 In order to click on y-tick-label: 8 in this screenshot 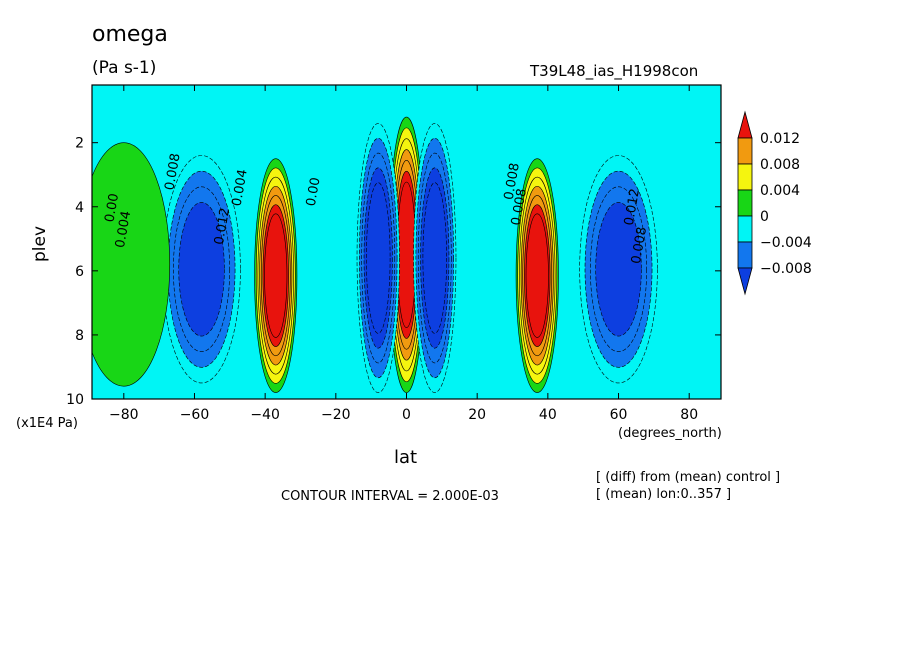, I will do `click(79, 336)`.